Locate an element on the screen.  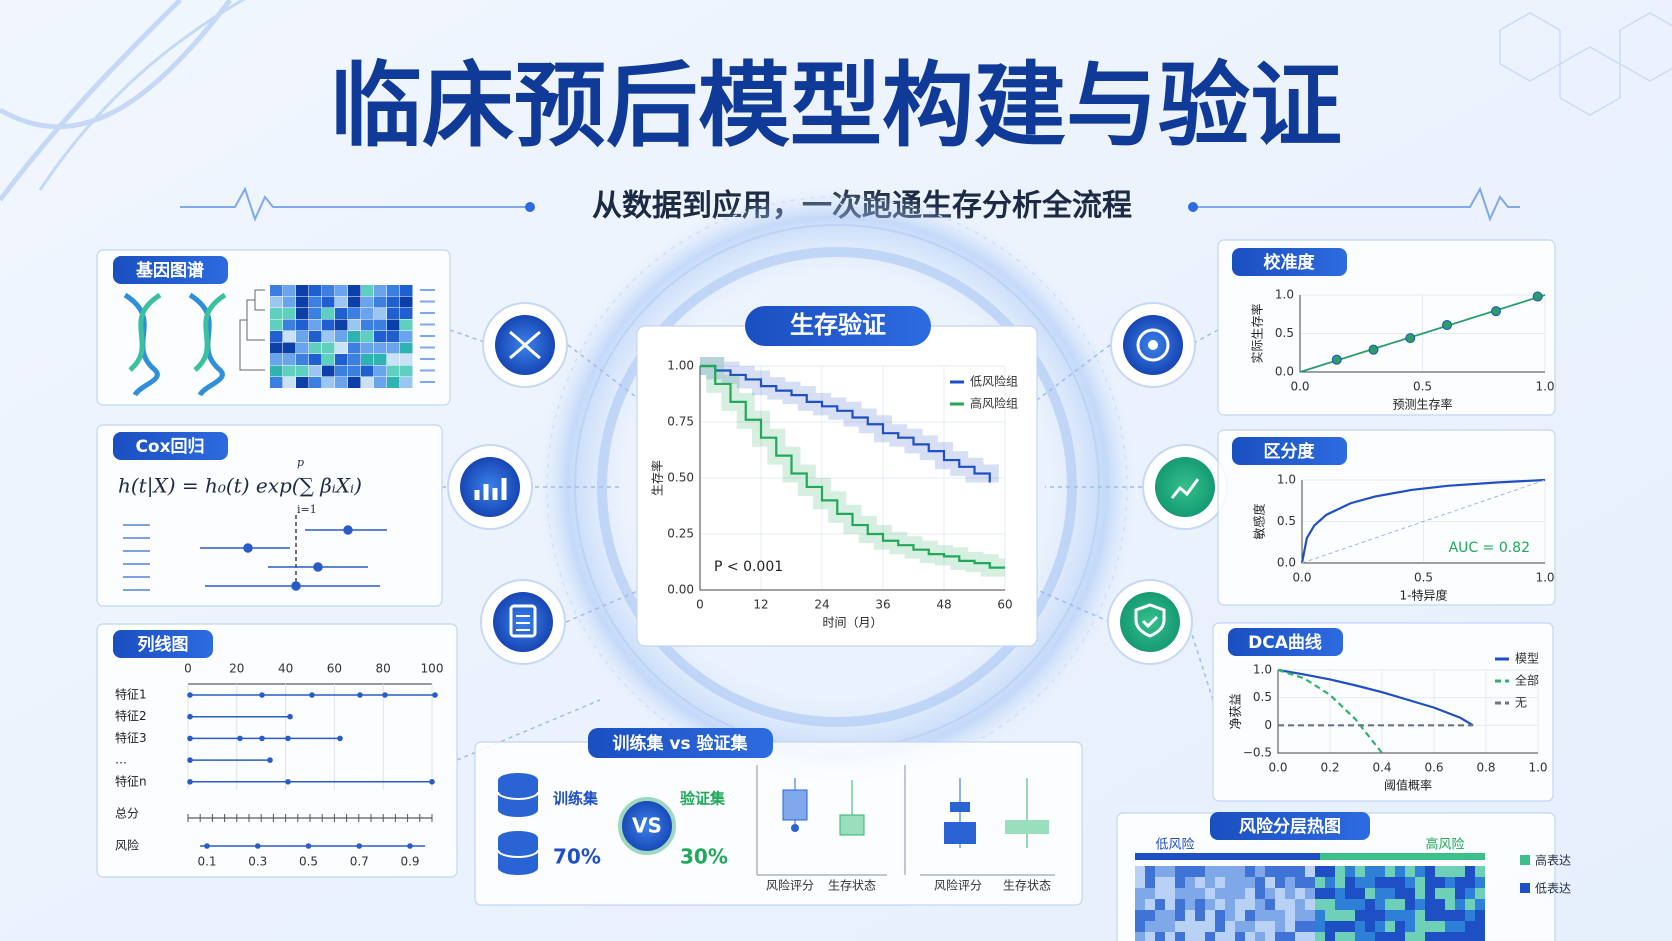
tick-label: 0.9 is located at coordinates (409, 862).